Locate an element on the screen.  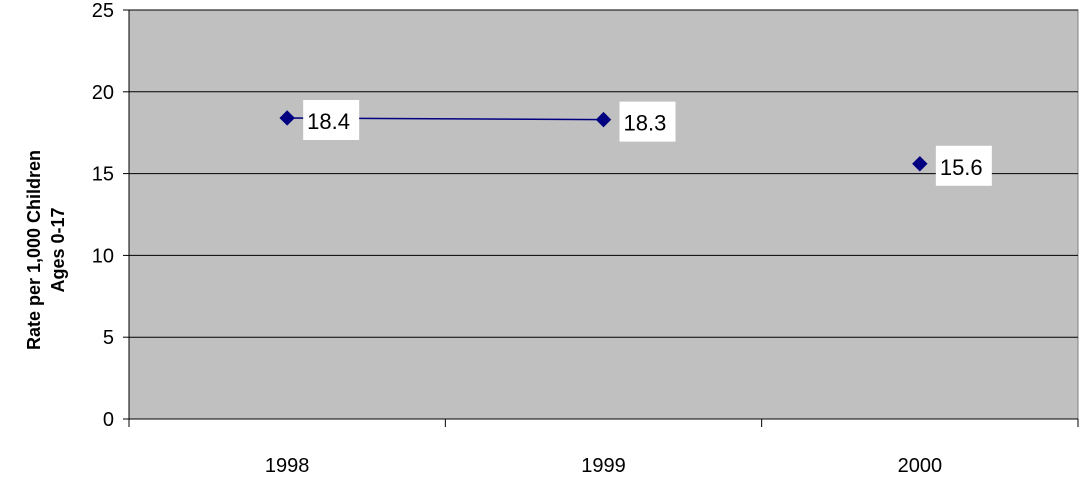
series-group is located at coordinates (603, 141).